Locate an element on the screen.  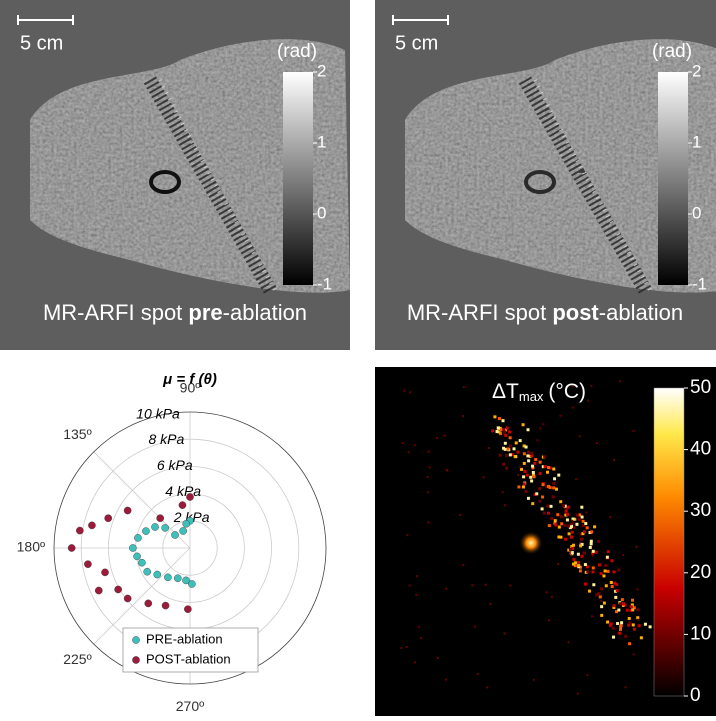
colorbar-tick-label: 50 is located at coordinates (700, 387).